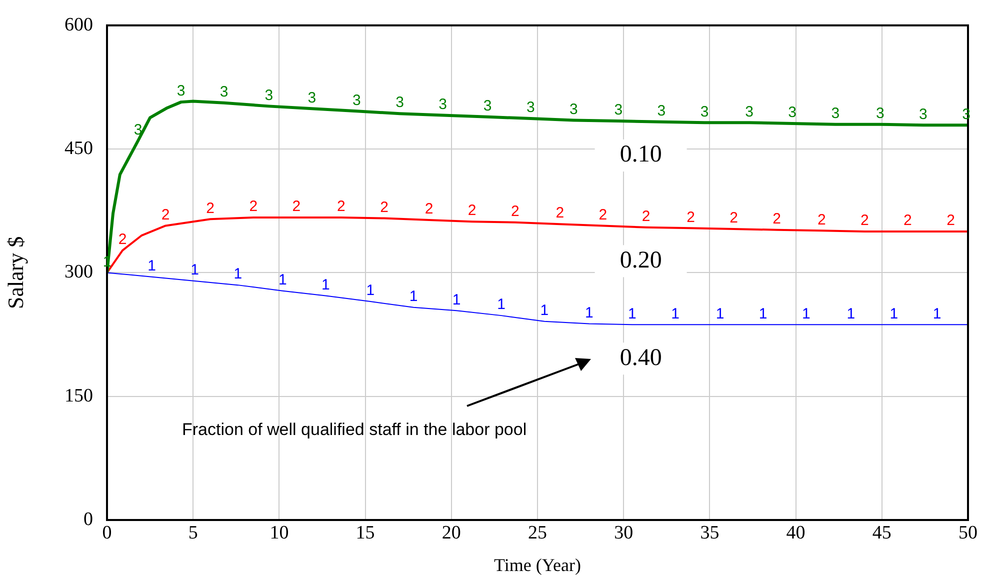 The height and width of the screenshot is (581, 982). What do you see at coordinates (365, 533) in the screenshot?
I see `x-tick-label: 15` at bounding box center [365, 533].